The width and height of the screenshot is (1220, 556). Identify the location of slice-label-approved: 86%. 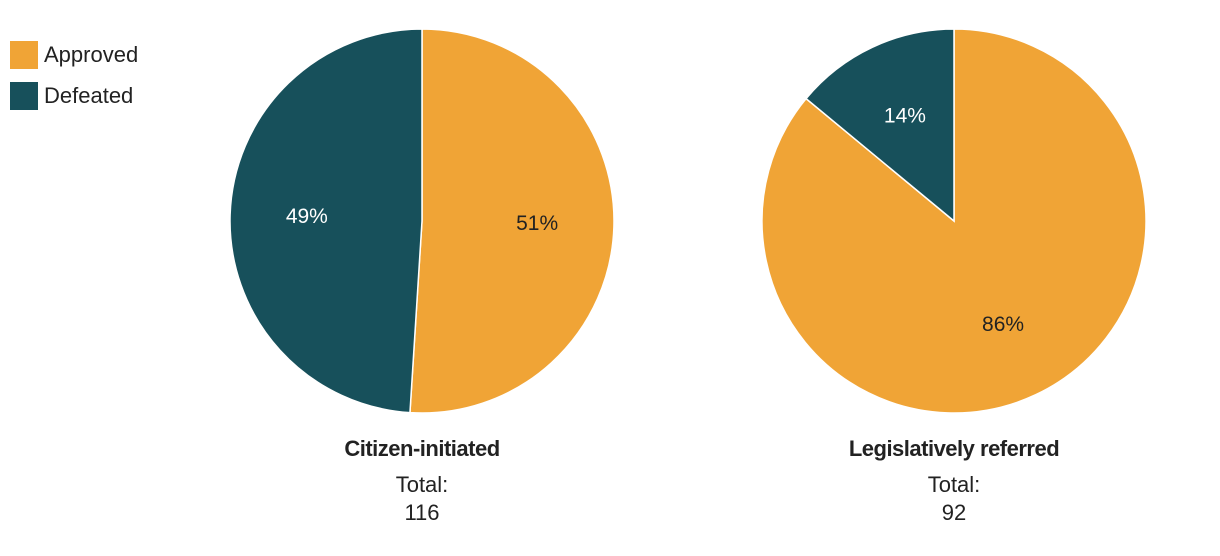
(1003, 324).